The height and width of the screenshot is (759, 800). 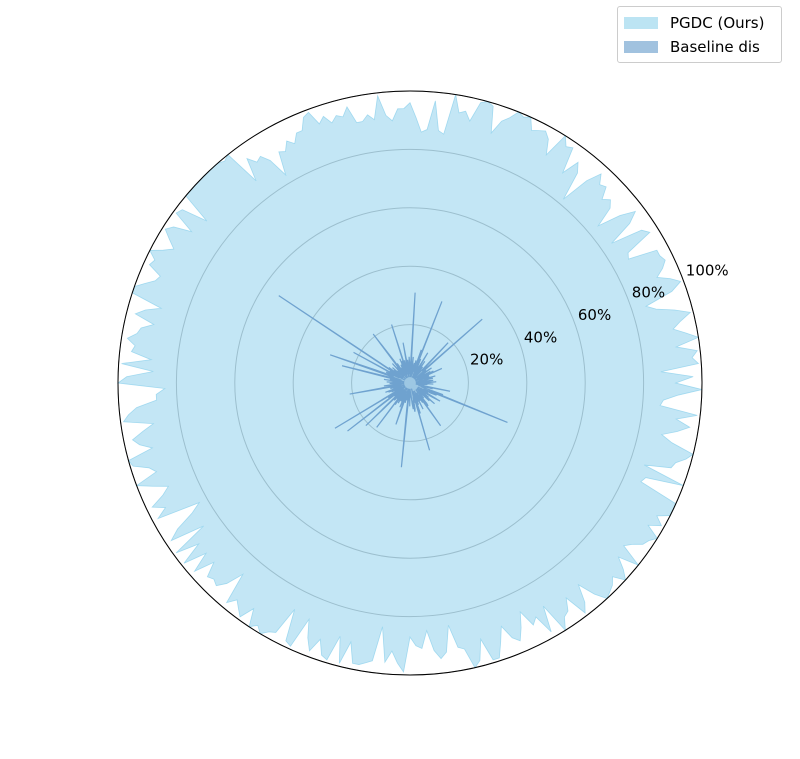 What do you see at coordinates (648, 293) in the screenshot?
I see `r-tick-label-3: 80%` at bounding box center [648, 293].